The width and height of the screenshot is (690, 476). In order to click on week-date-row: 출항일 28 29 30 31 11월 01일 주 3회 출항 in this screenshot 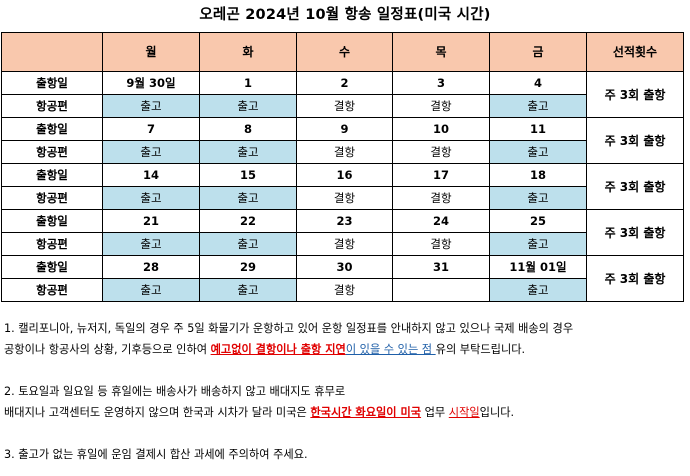, I will do `click(342, 278)`.